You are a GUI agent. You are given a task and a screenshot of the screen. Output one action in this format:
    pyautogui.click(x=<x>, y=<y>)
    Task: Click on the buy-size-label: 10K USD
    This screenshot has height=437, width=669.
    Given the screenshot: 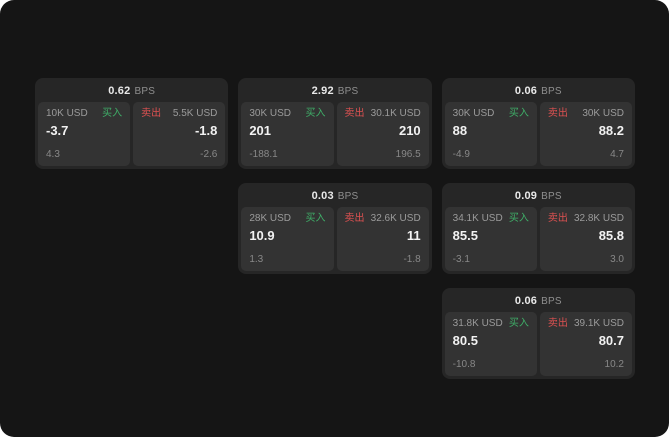 What is the action you would take?
    pyautogui.click(x=67, y=113)
    